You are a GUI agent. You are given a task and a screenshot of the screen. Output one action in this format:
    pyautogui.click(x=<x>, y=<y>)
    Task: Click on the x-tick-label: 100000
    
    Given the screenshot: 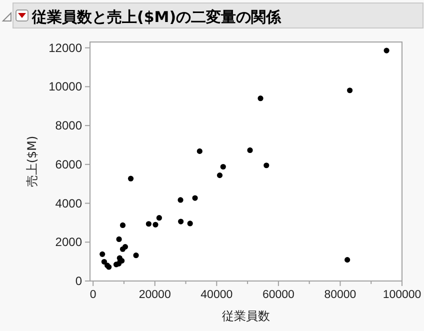 What is the action you would take?
    pyautogui.click(x=402, y=295)
    